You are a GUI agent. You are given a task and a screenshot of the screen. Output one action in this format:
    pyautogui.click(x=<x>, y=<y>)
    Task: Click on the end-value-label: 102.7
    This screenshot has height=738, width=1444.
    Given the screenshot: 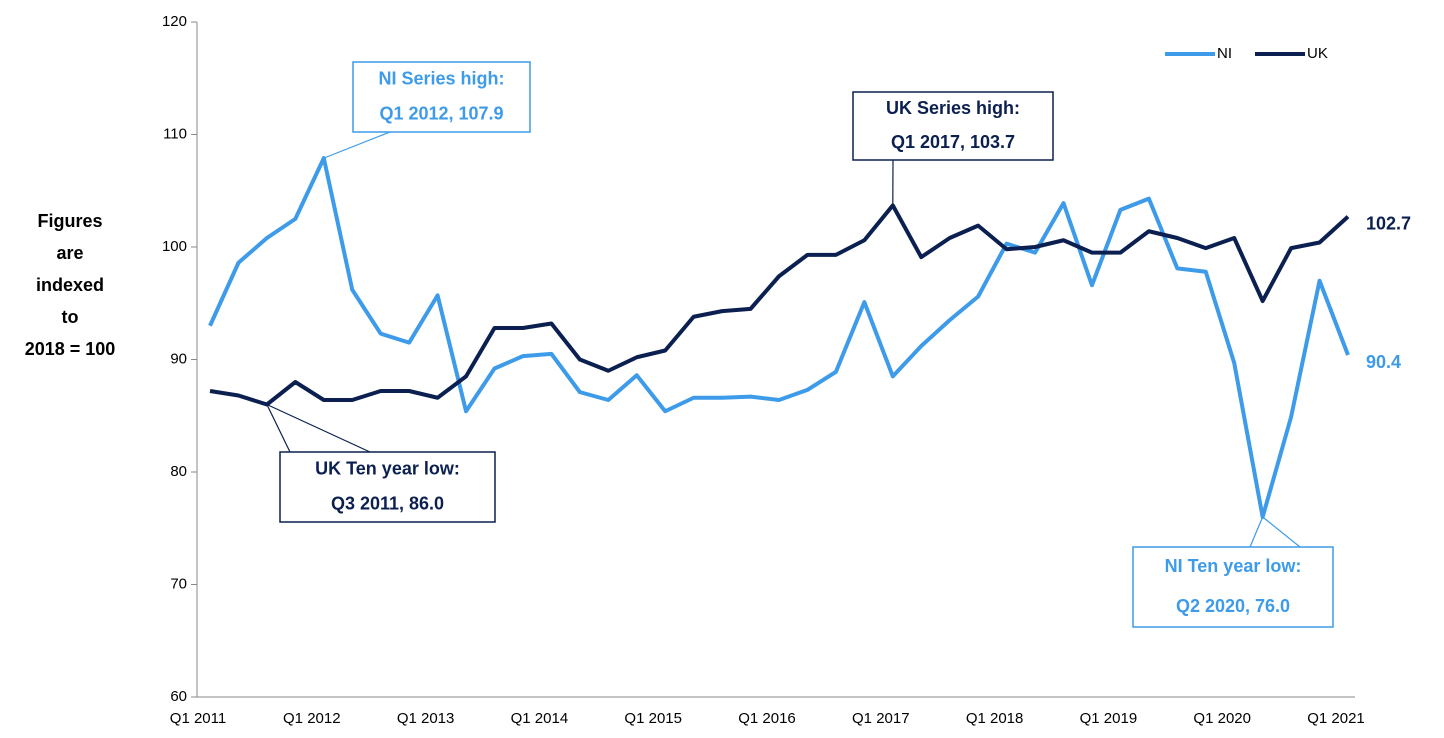 What is the action you would take?
    pyautogui.click(x=1388, y=223)
    